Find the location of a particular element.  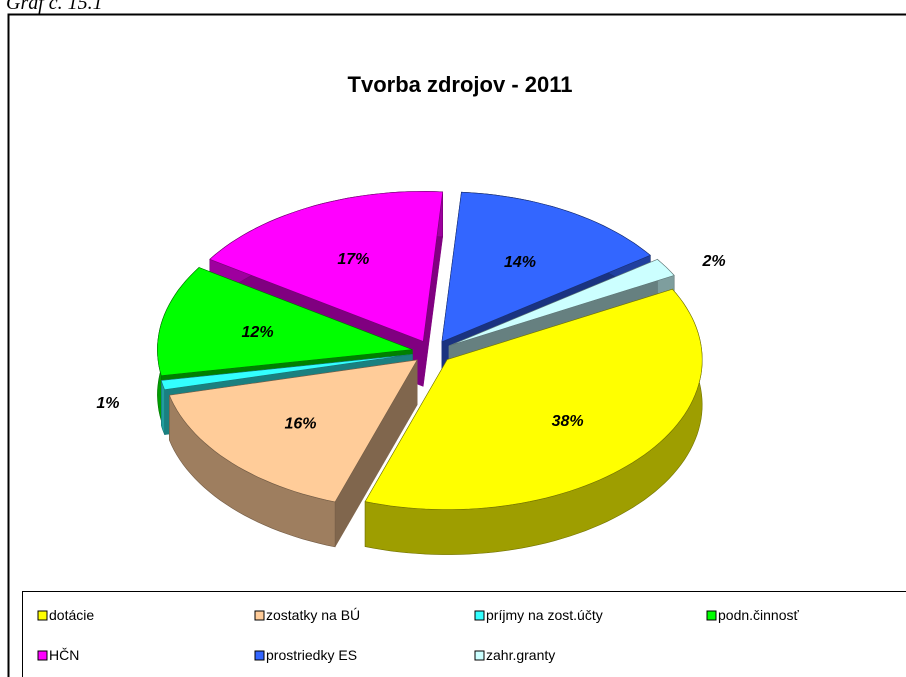

data-label: 16% is located at coordinates (300, 424).